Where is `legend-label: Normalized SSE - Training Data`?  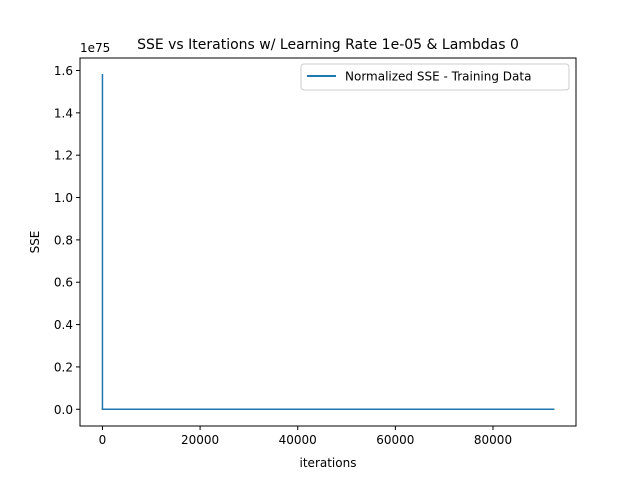 legend-label: Normalized SSE - Training Data is located at coordinates (438, 77).